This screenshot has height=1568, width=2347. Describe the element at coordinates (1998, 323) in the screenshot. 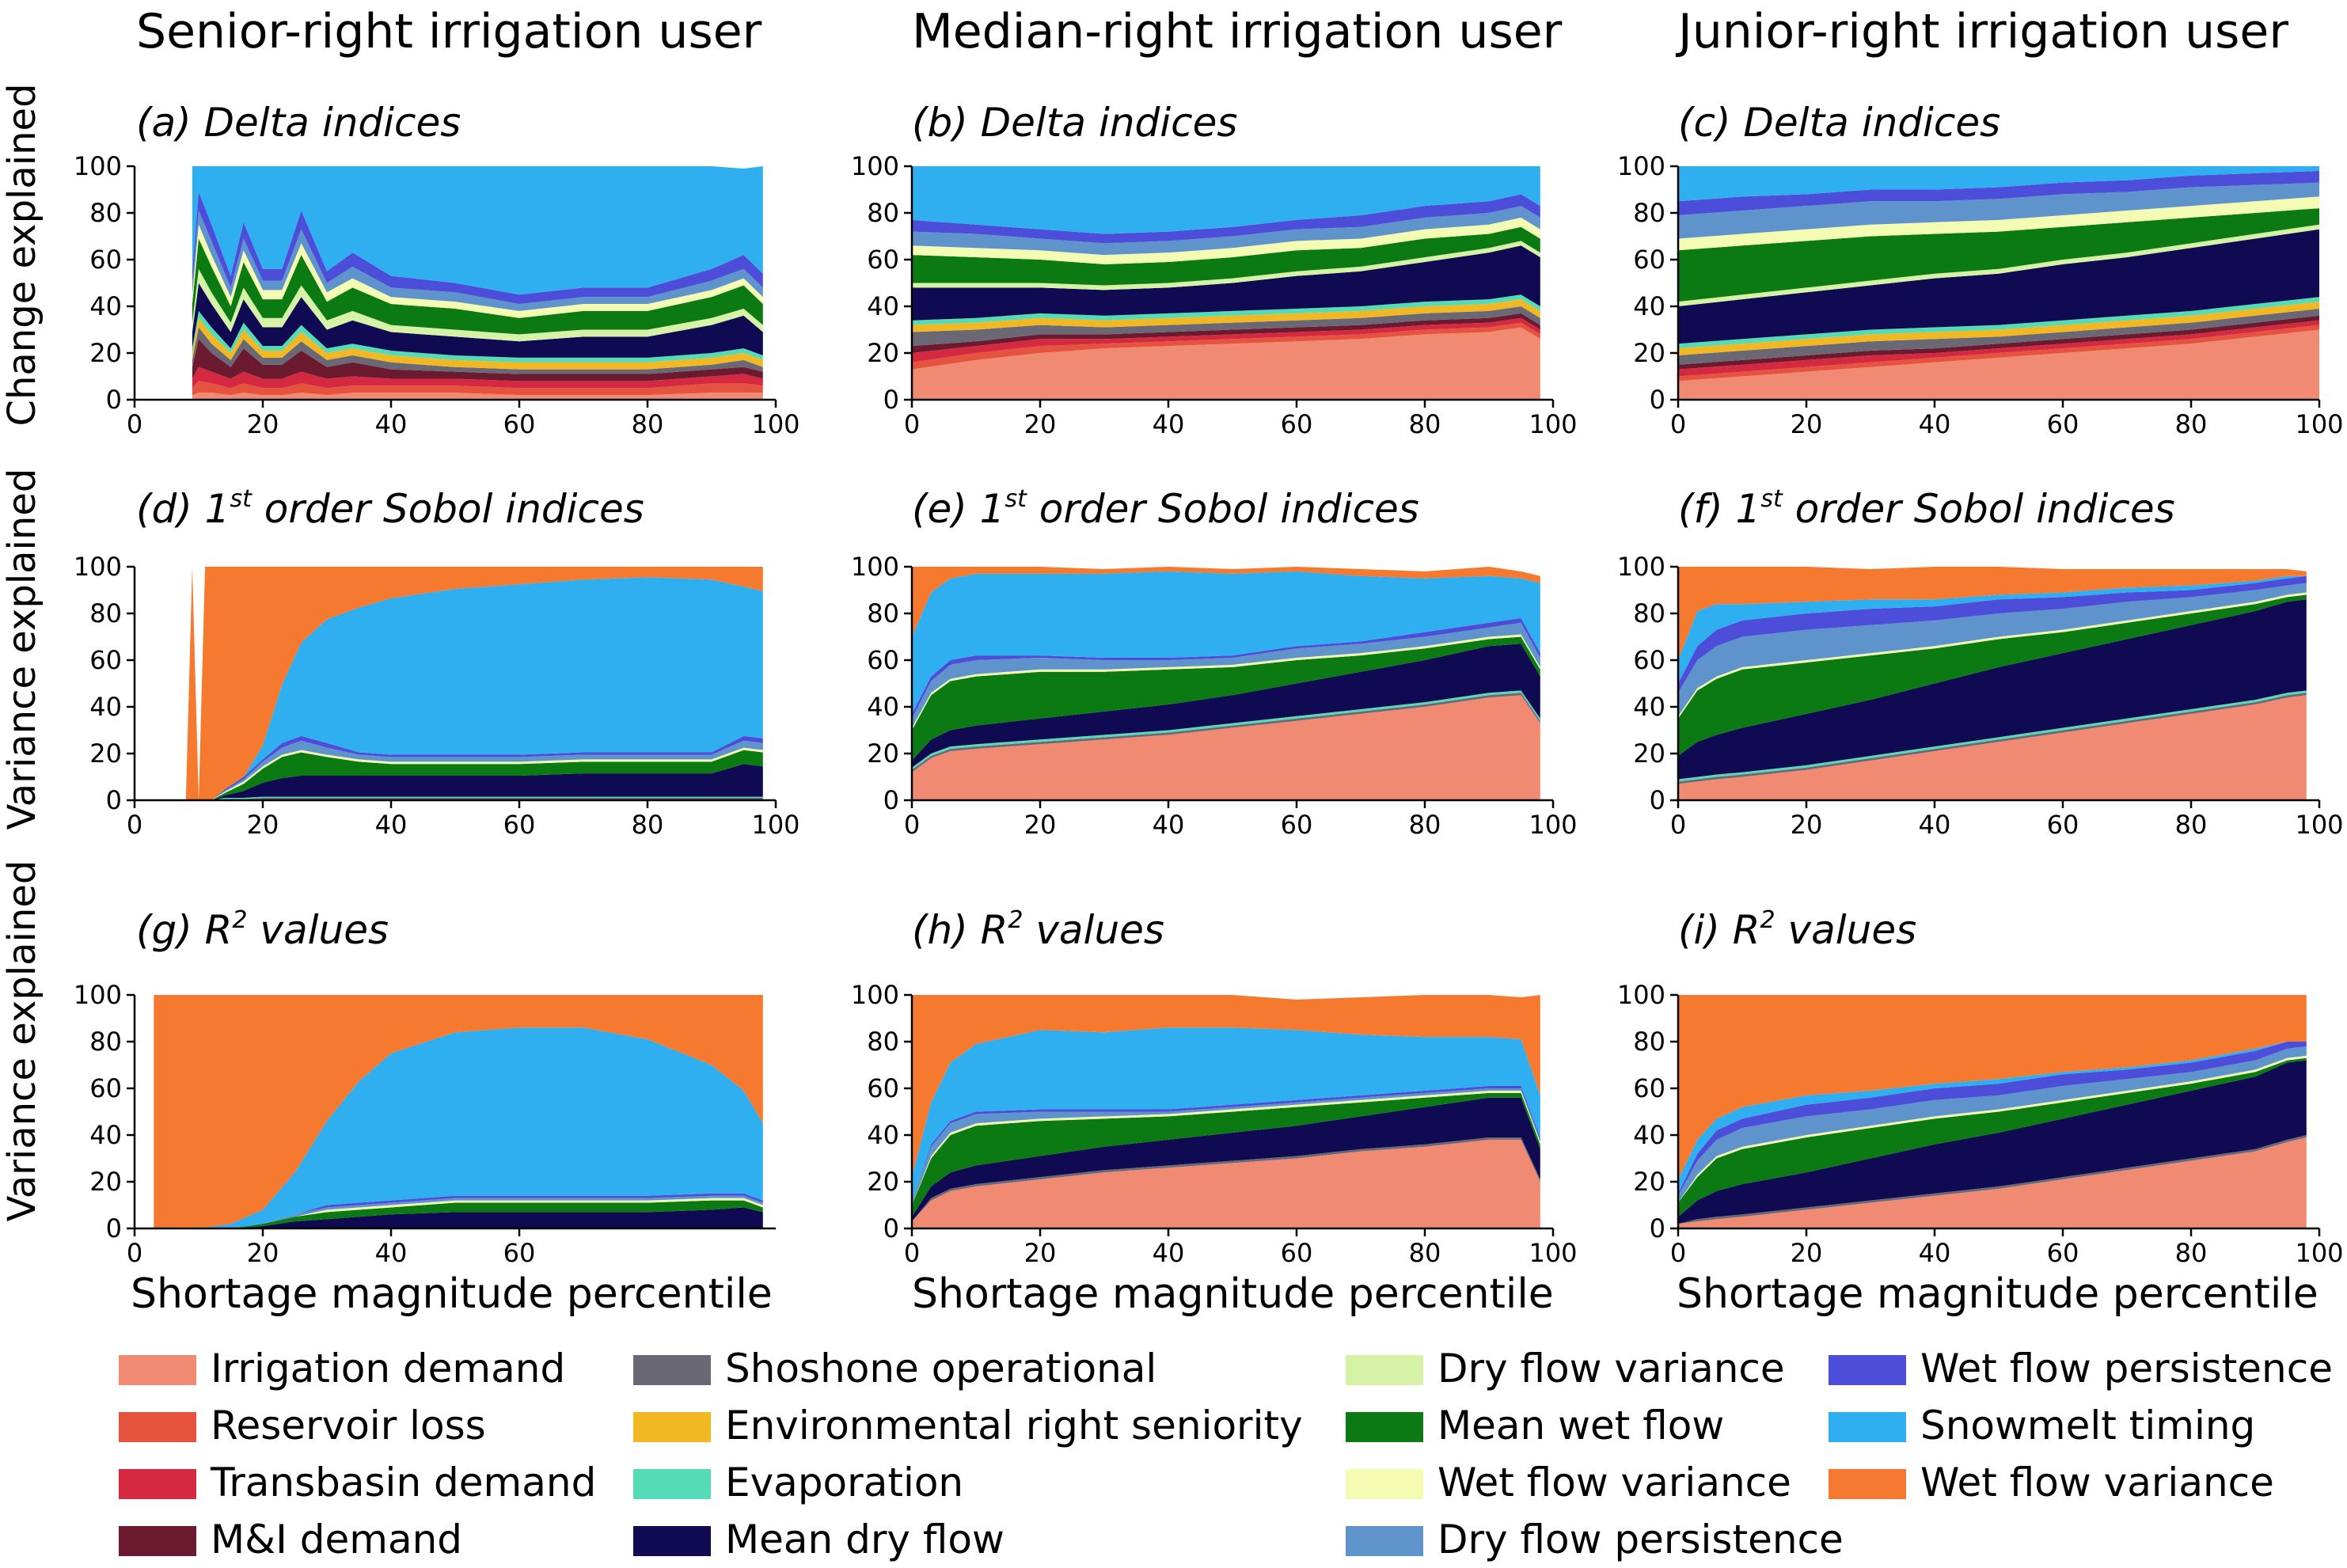

I see `area-evaporation` at that location.